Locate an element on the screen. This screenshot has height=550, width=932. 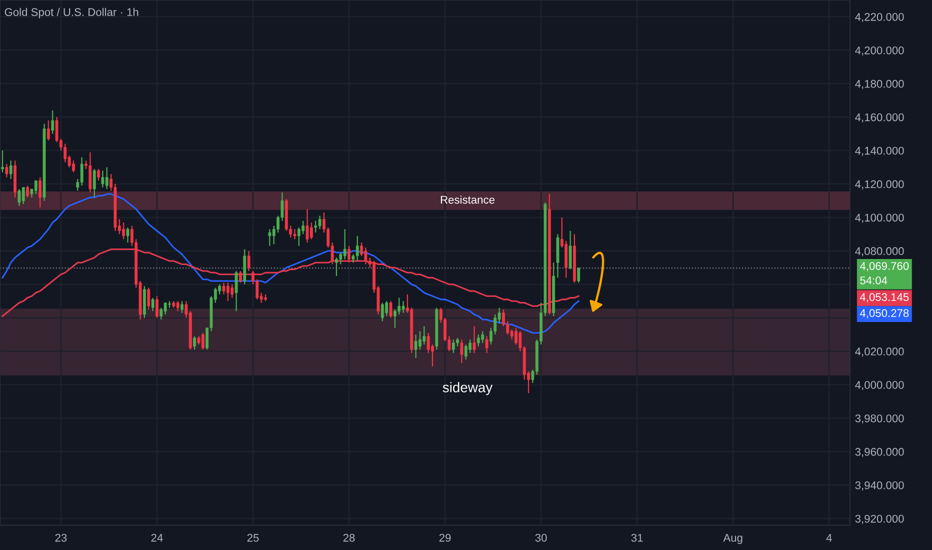
y-tick-label: 4,160.000 is located at coordinates (879, 118).